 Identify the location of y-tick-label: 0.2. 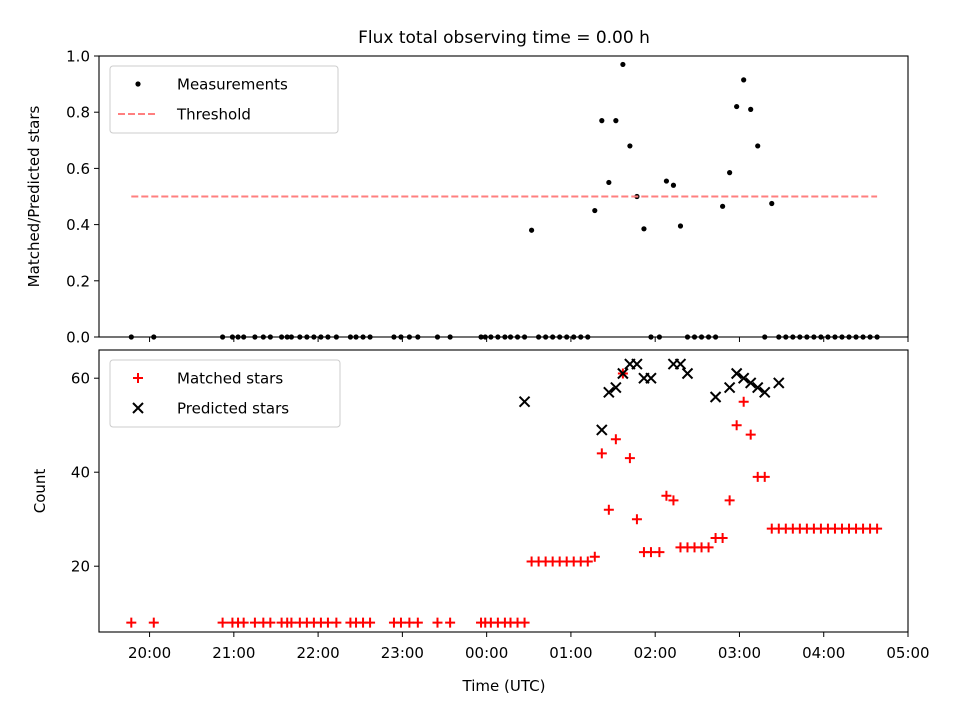
(78, 281).